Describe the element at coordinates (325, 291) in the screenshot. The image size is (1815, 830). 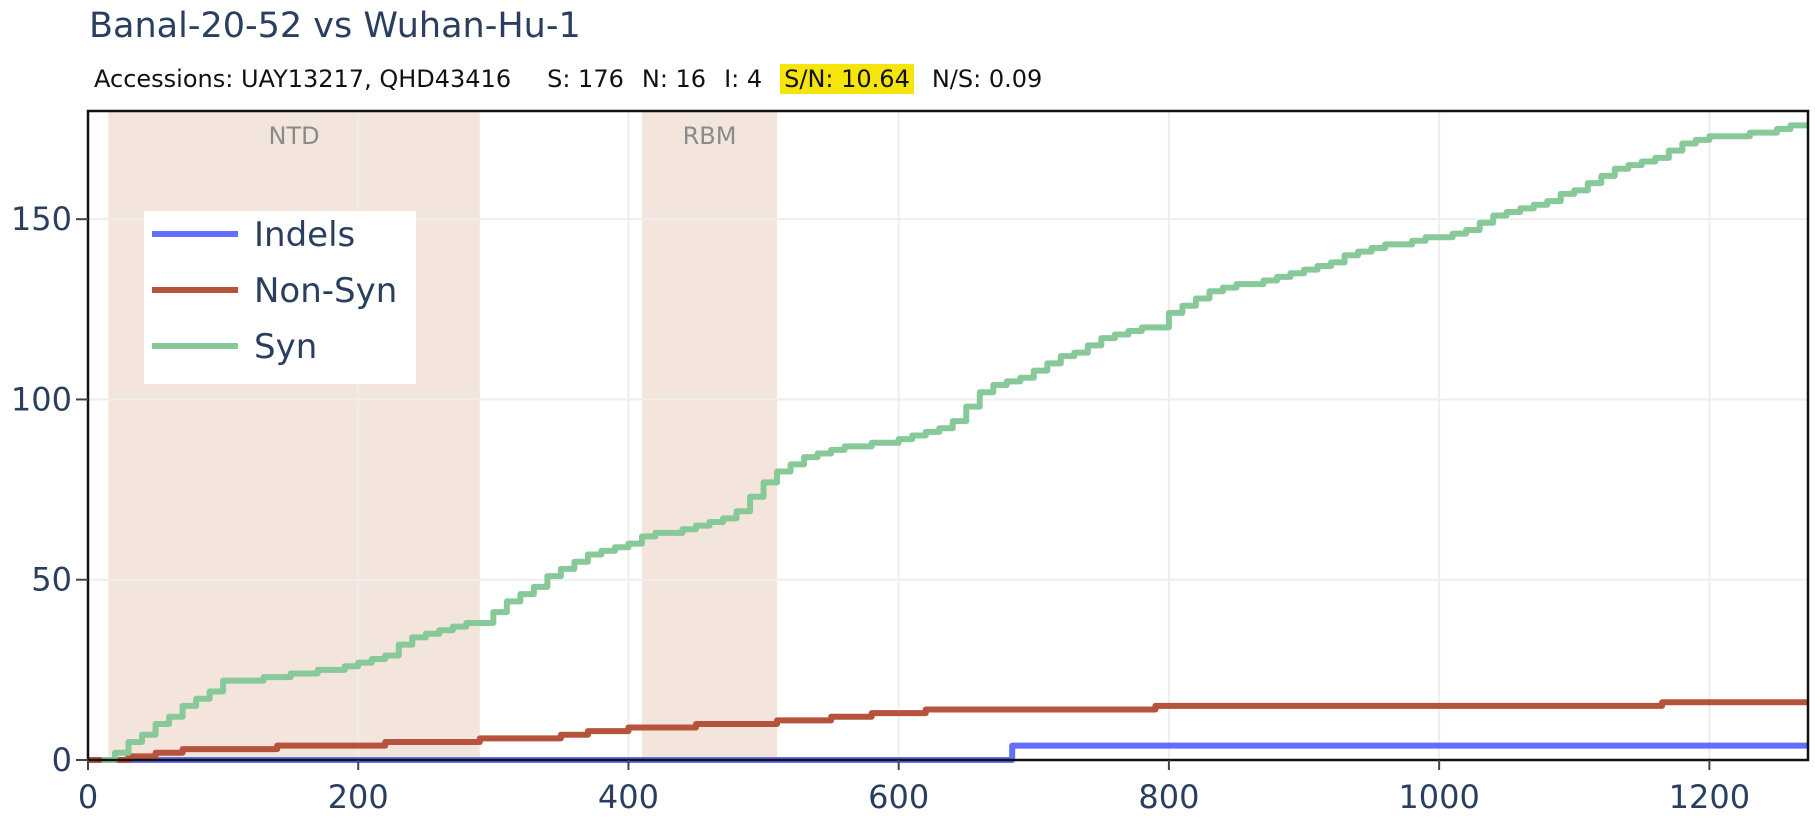
I see `legend-label-non-syn: Non-Syn` at that location.